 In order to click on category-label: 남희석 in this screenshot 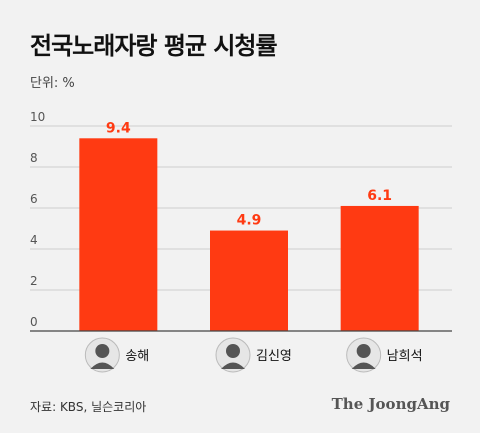, I will do `click(405, 356)`.